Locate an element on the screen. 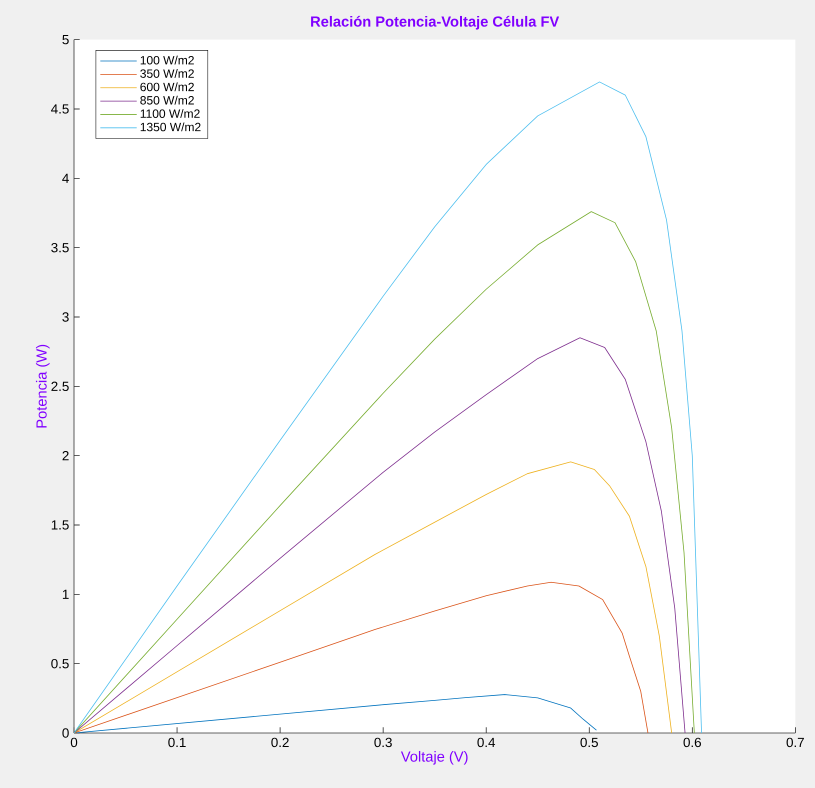 The image size is (815, 788). x-tick-label: 0 is located at coordinates (74, 743).